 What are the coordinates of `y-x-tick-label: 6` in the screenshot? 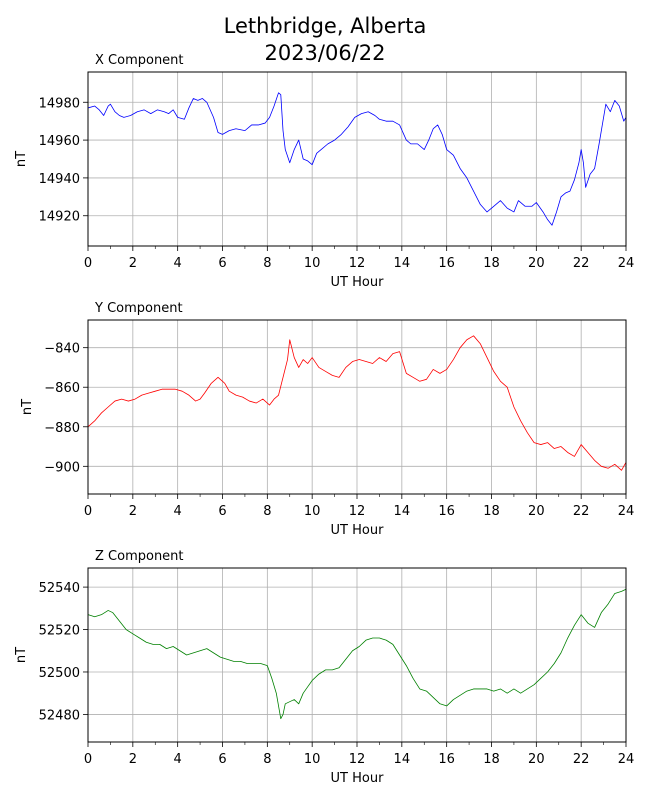 It's located at (222, 511).